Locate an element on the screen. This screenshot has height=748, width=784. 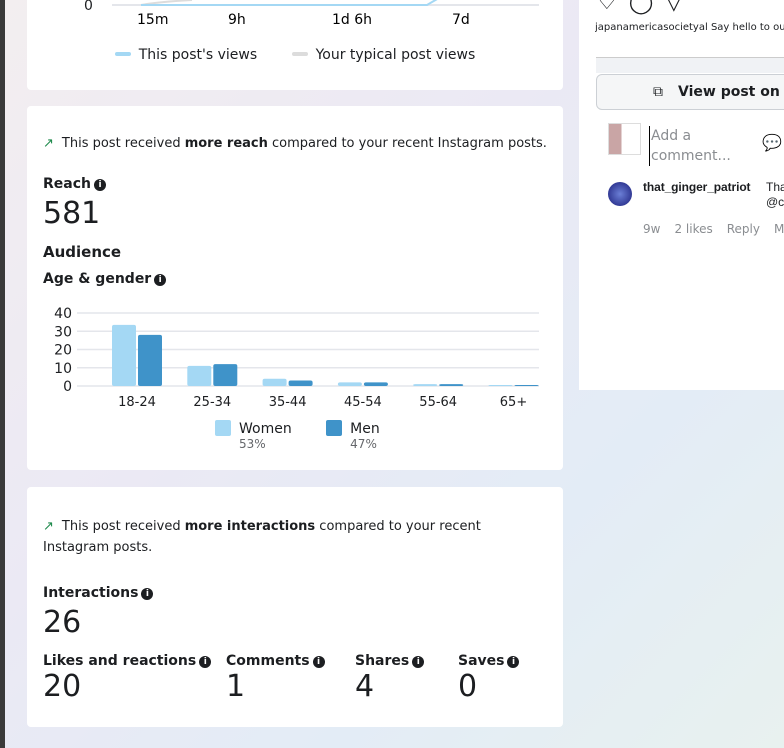
interactions-label: Interactions i is located at coordinates (98, 593).